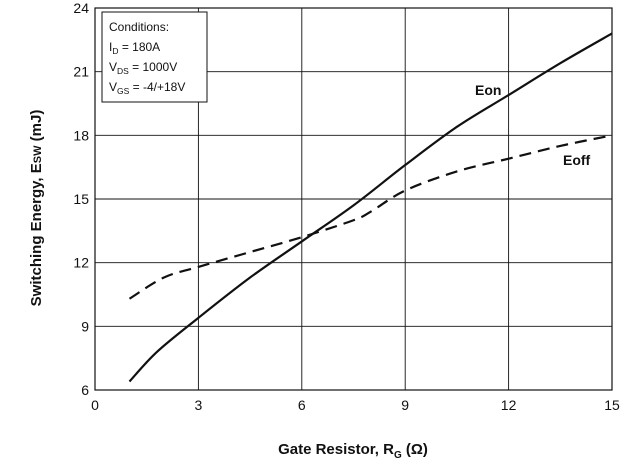 This screenshot has height=464, width=627. I want to click on x-tick-label: 12, so click(509, 405).